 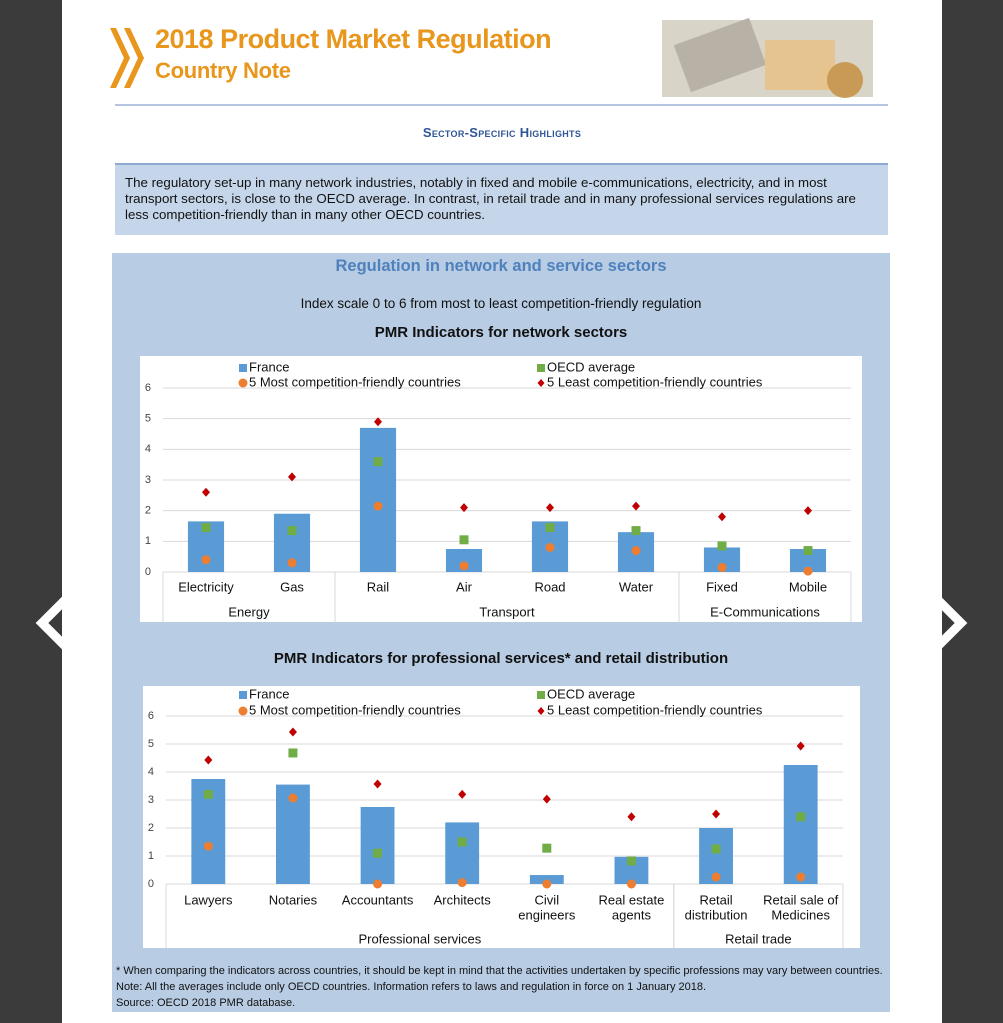 I want to click on x-tick-label: Electricity, so click(x=206, y=586).